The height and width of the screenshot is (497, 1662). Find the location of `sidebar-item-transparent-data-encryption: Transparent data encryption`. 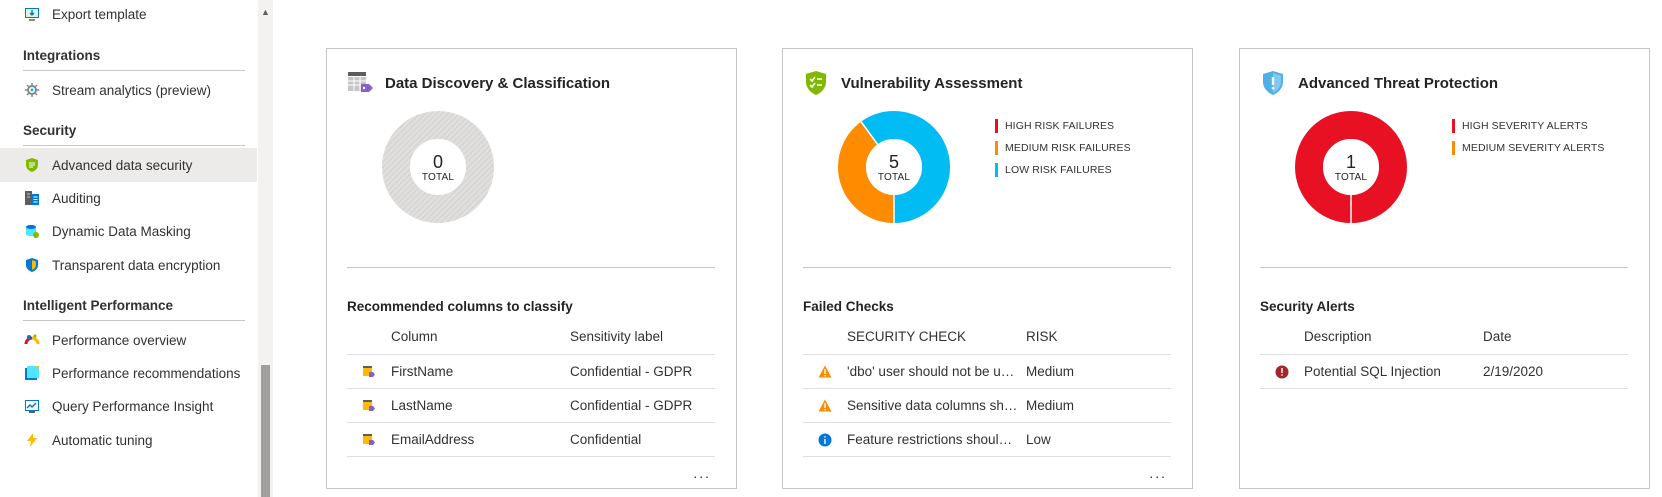

sidebar-item-transparent-data-encryption: Transparent data encryption is located at coordinates (128, 265).